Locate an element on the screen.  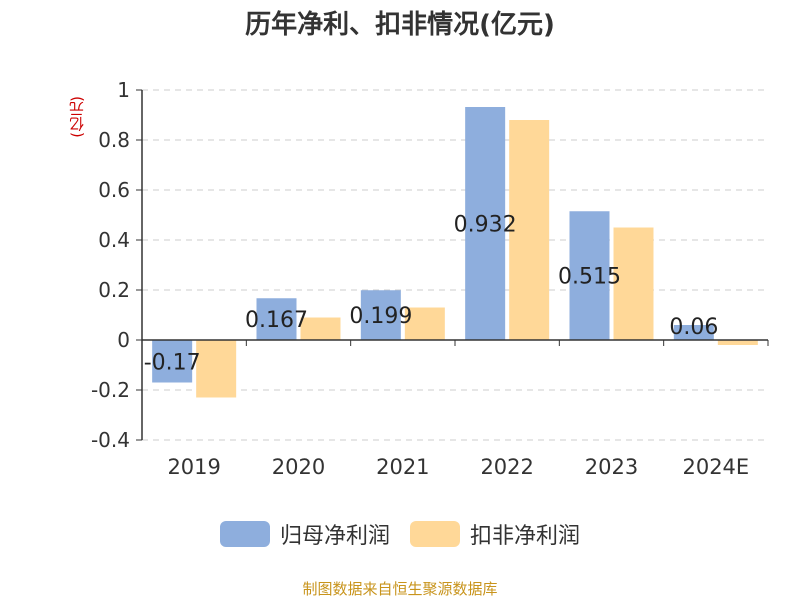
legend: 归母净利润 扣非净利润 is located at coordinates (400, 534).